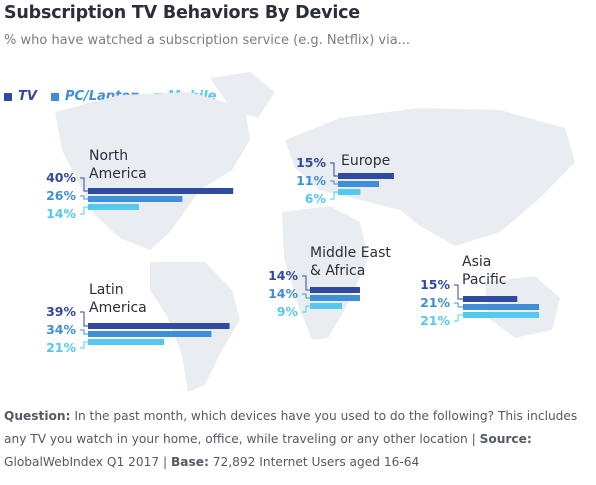  I want to click on question-label: Question:, so click(37, 416).